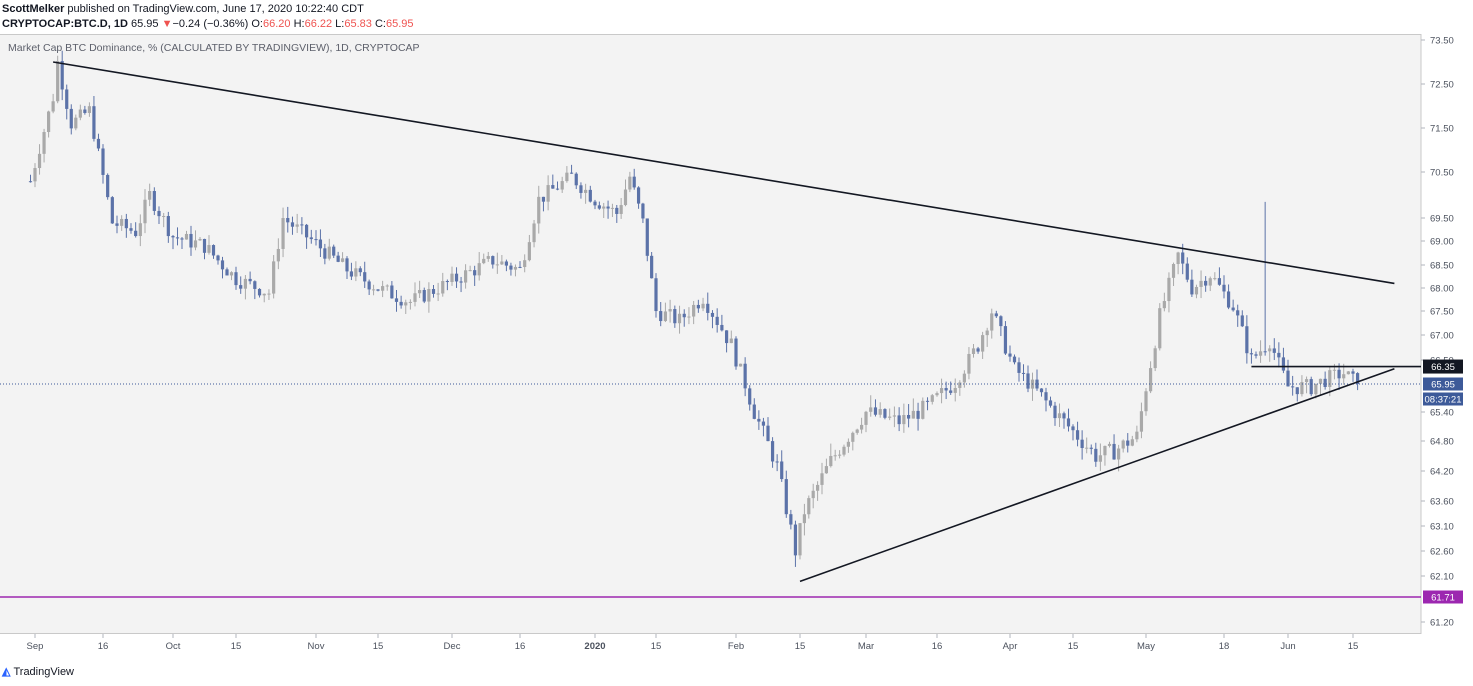  What do you see at coordinates (33, 9) in the screenshot?
I see `author-name: ScottMelker` at bounding box center [33, 9].